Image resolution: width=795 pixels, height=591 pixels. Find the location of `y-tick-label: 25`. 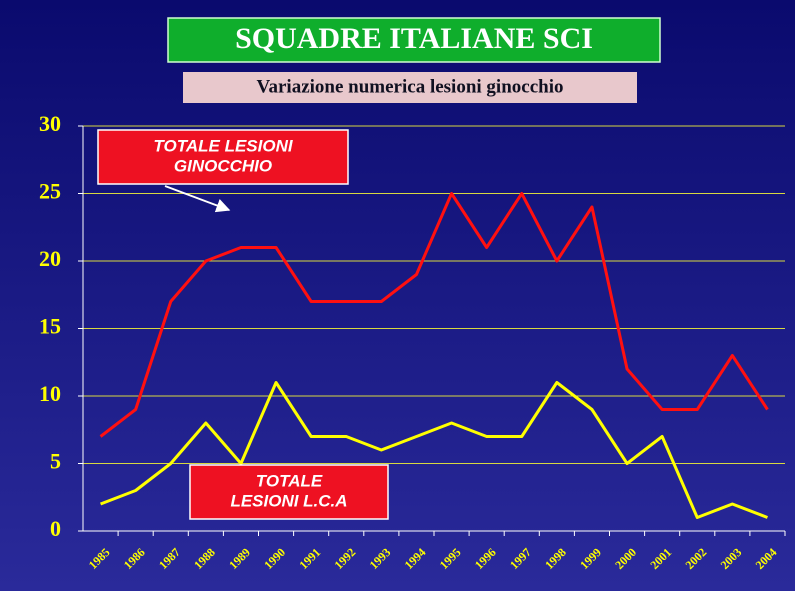

y-tick-label: 25 is located at coordinates (50, 191).